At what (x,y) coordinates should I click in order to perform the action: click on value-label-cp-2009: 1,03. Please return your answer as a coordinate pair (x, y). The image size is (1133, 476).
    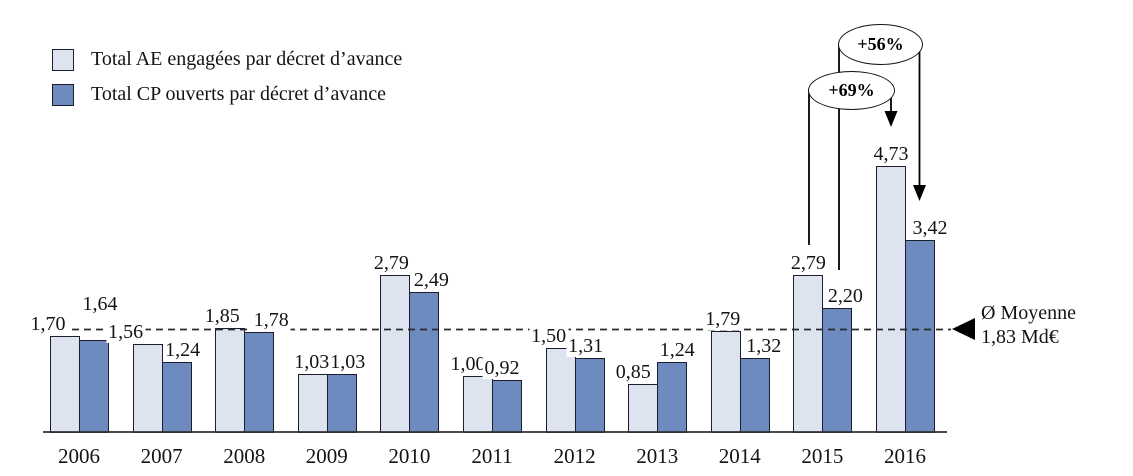
    Looking at the image, I should click on (348, 362).